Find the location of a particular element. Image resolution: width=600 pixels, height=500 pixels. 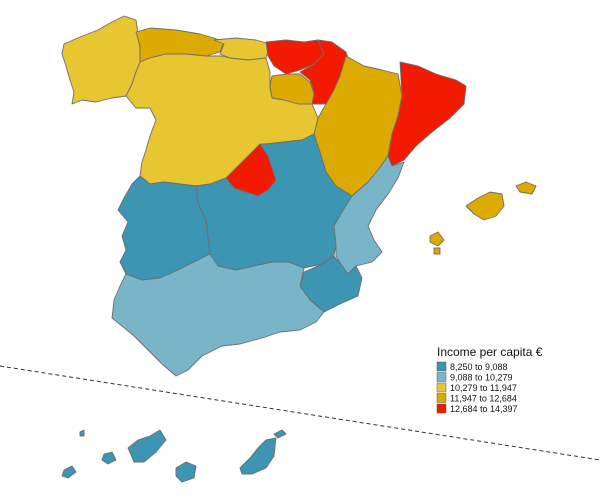

region-andalusia is located at coordinates (218, 315).